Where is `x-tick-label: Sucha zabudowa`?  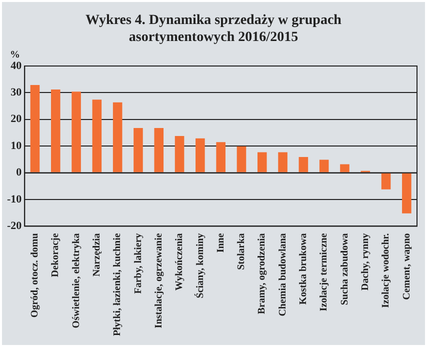
x-tick-label: Sucha zabudowa is located at coordinates (344, 269).